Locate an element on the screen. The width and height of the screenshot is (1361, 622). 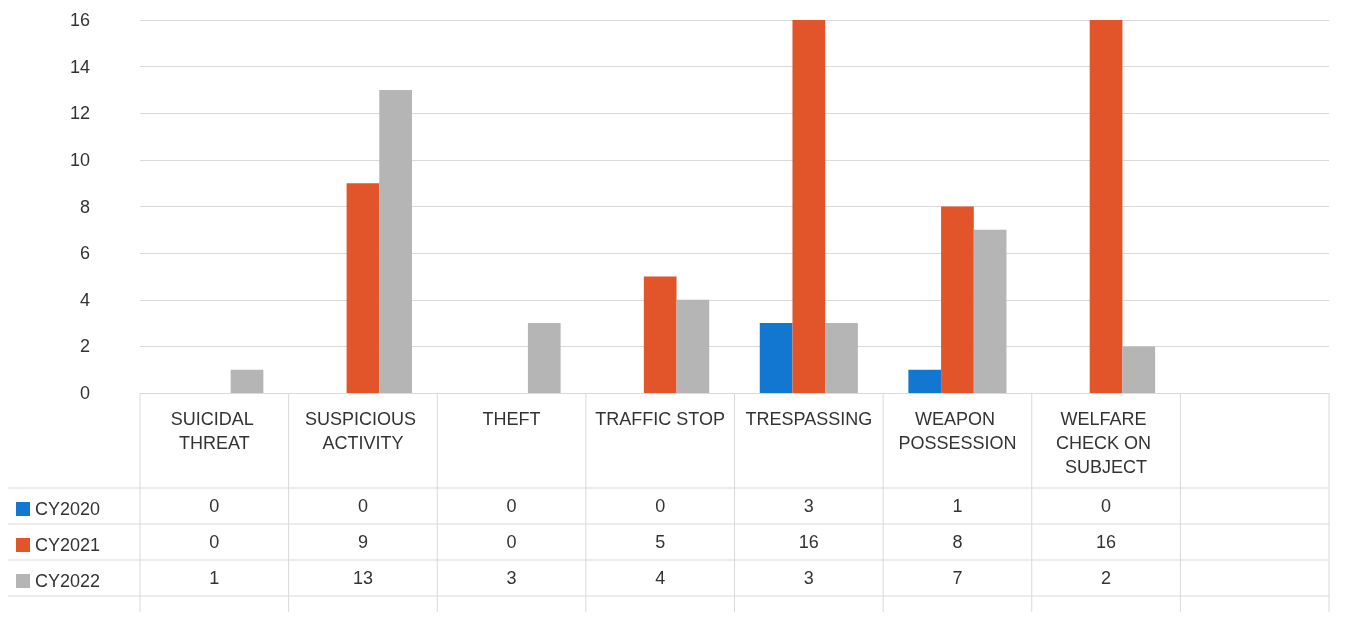
x-tick-label: TRESPASSING is located at coordinates (809, 419).